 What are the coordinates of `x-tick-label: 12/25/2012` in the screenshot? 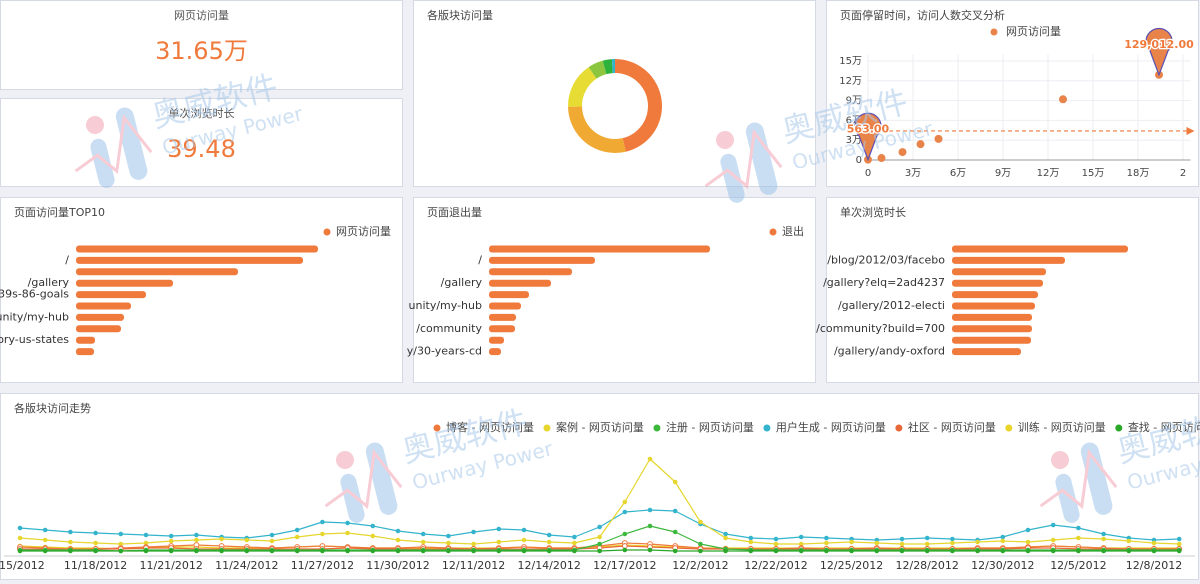 It's located at (851, 565).